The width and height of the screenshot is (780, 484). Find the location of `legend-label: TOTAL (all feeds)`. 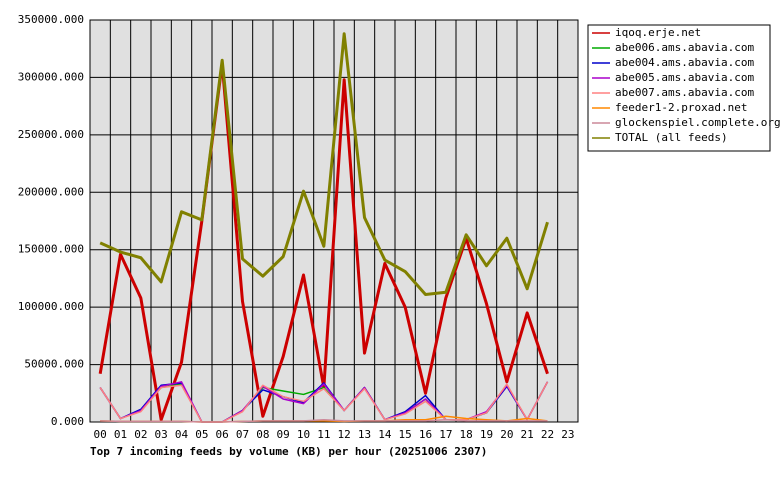

legend-label: TOTAL (all feeds) is located at coordinates (671, 137).